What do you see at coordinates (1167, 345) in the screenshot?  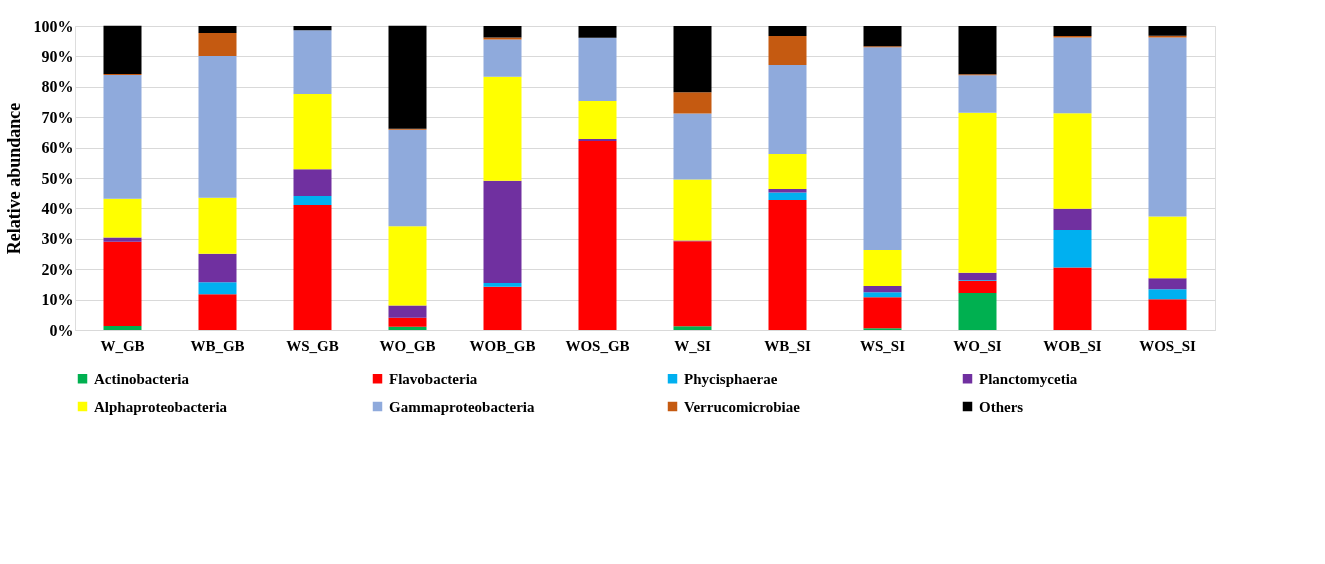 I see `x-tick-label: WOS_SI` at bounding box center [1167, 345].